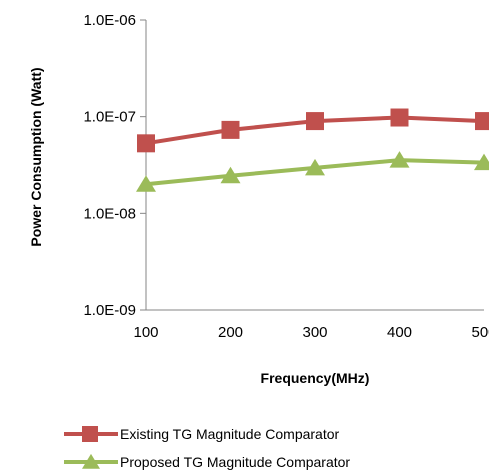 This screenshot has height=474, width=489. Describe the element at coordinates (109, 117) in the screenshot. I see `y-tick-label: 1.0E-07` at that location.